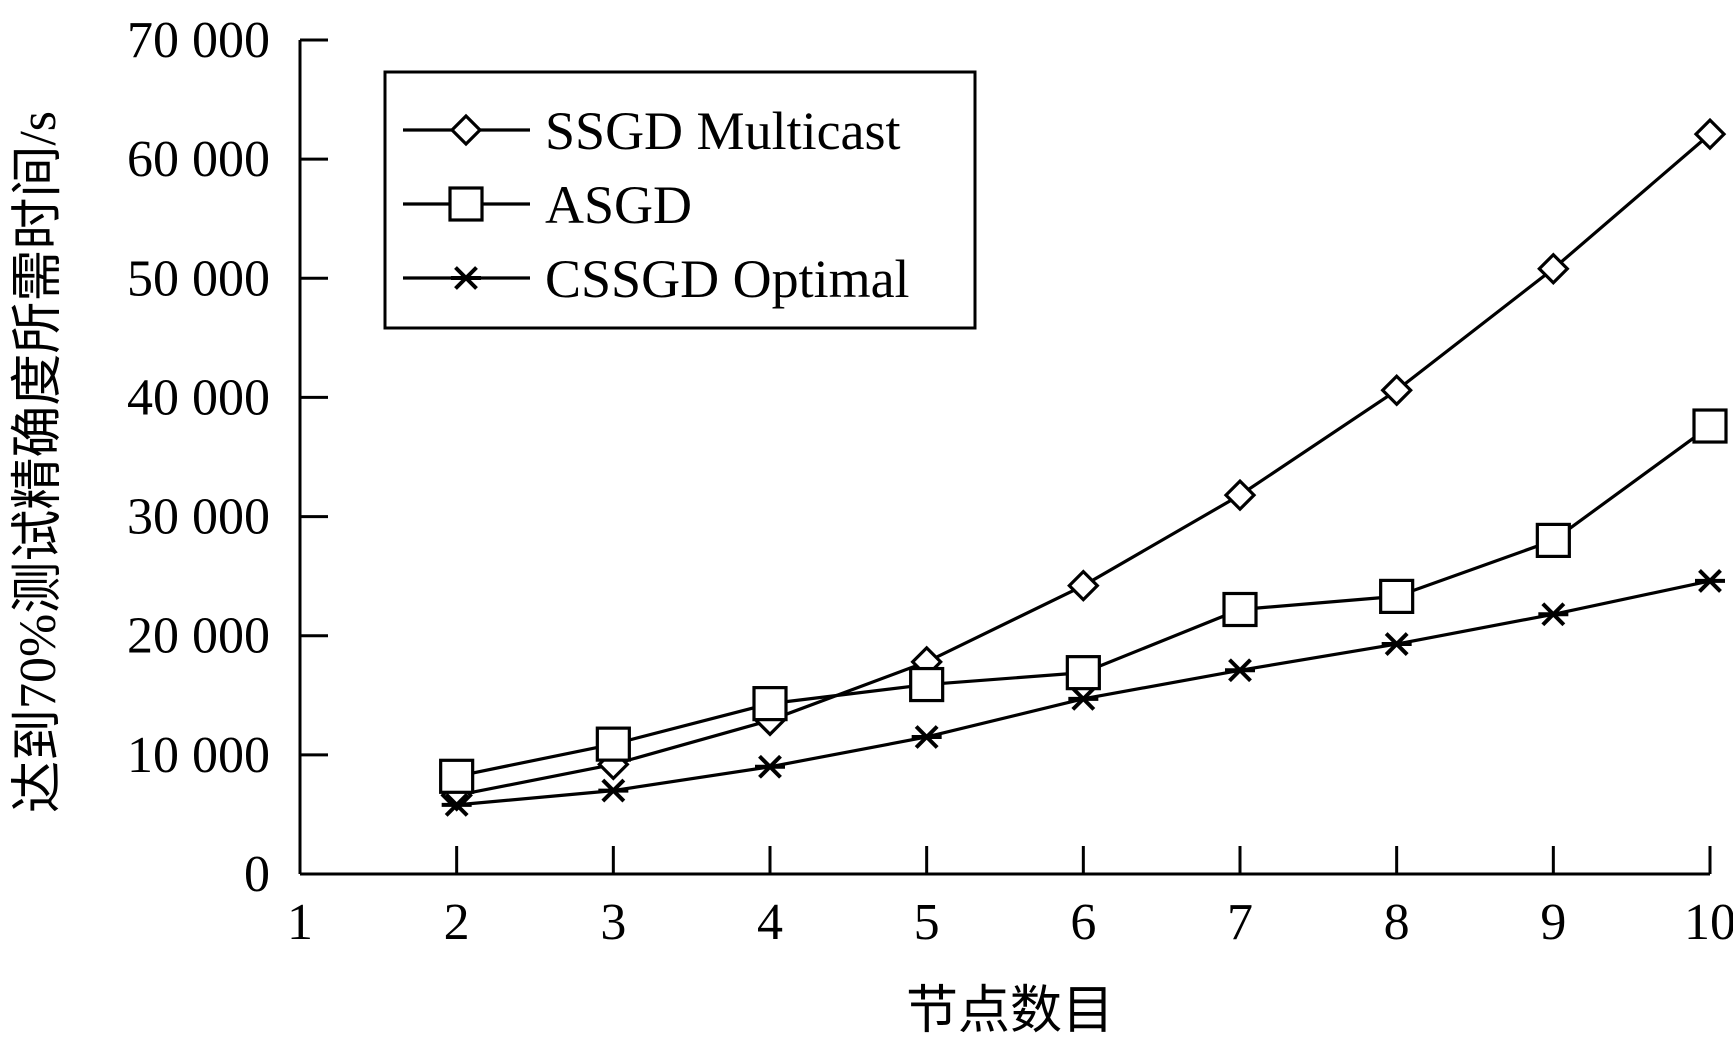 This screenshot has width=1733, height=1043. What do you see at coordinates (770, 922) in the screenshot?
I see `x-tick-label: 4` at bounding box center [770, 922].